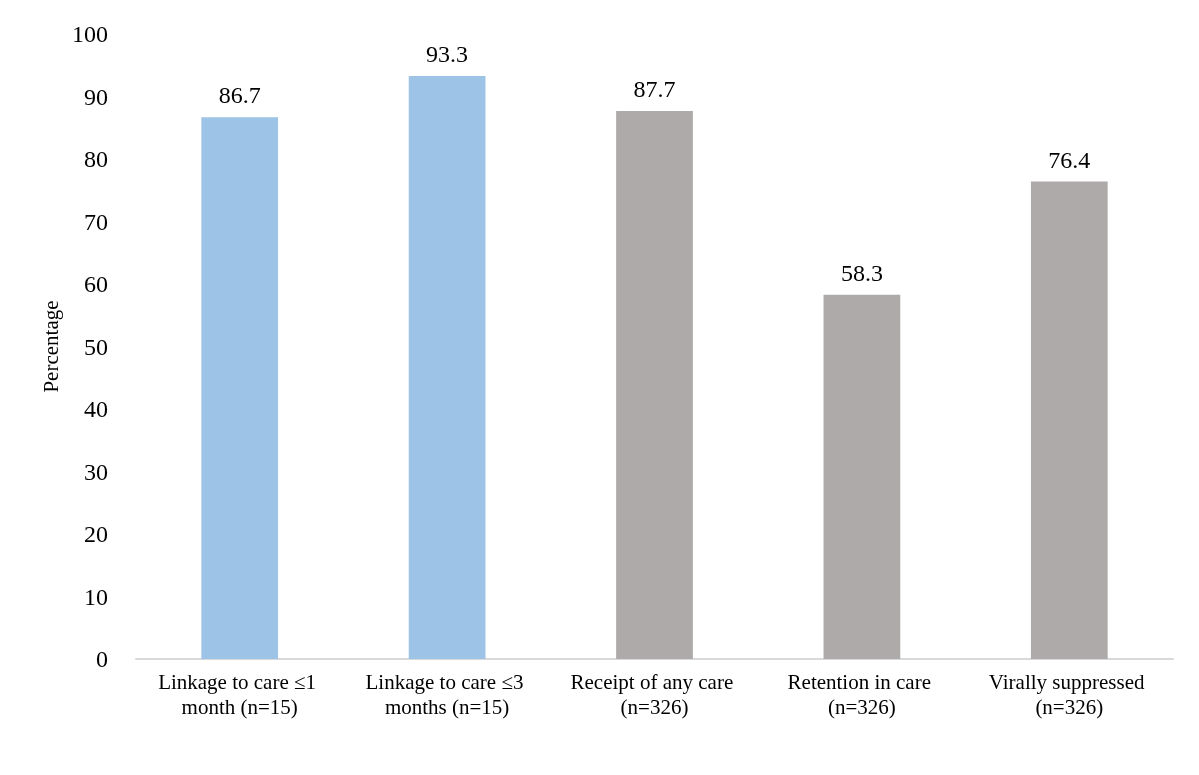 The image size is (1199, 775). What do you see at coordinates (102, 659) in the screenshot?
I see `y-tick-label: 0` at bounding box center [102, 659].